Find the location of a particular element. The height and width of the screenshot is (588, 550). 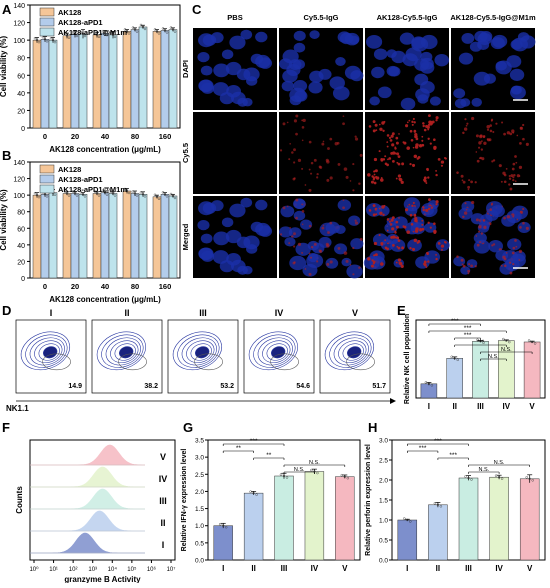

gate-percent: 51.7 is located at coordinates (379, 386).